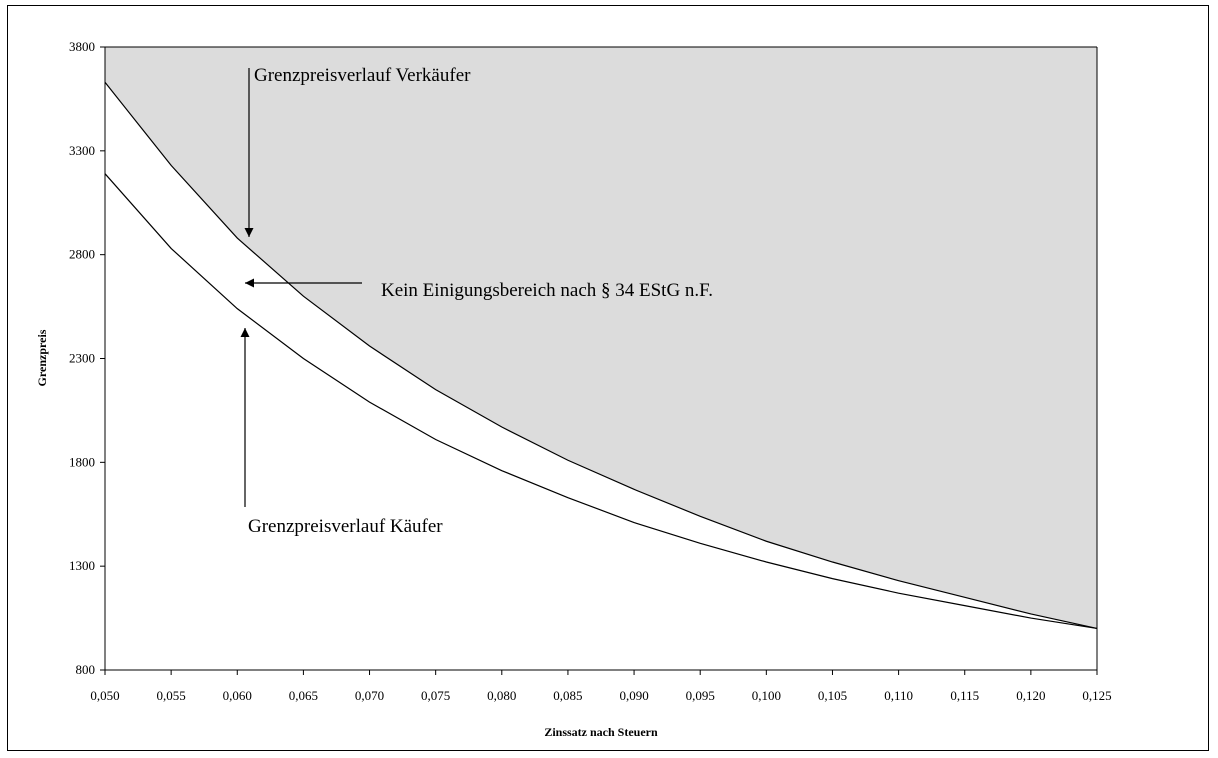 The image size is (1218, 758). What do you see at coordinates (898, 695) in the screenshot?
I see `x-tick-label: 0,110` at bounding box center [898, 695].